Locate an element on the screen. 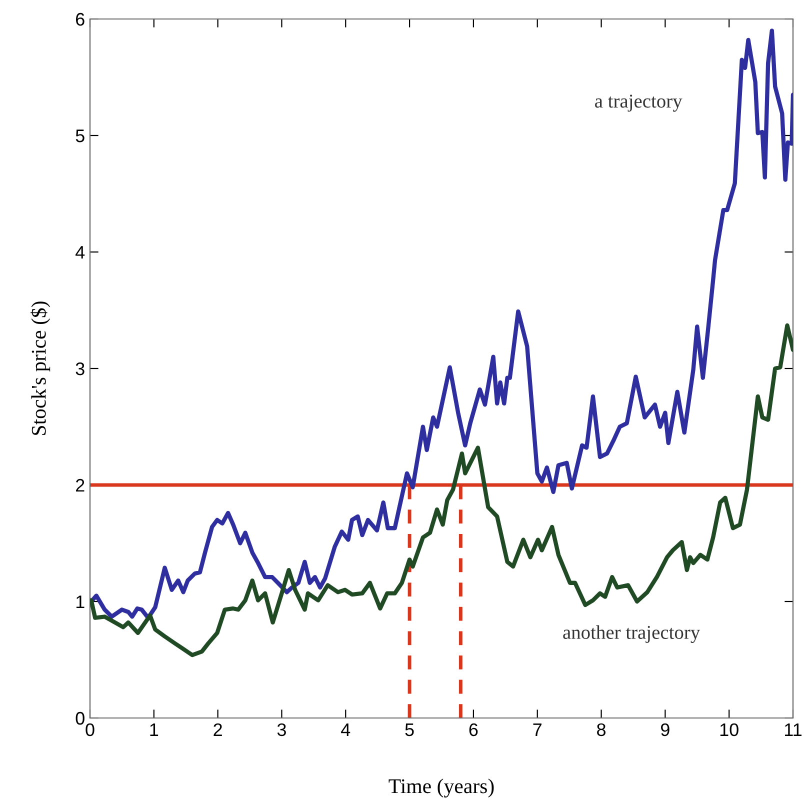 This screenshot has width=807, height=808. y-tick-label: 2 is located at coordinates (80, 485).